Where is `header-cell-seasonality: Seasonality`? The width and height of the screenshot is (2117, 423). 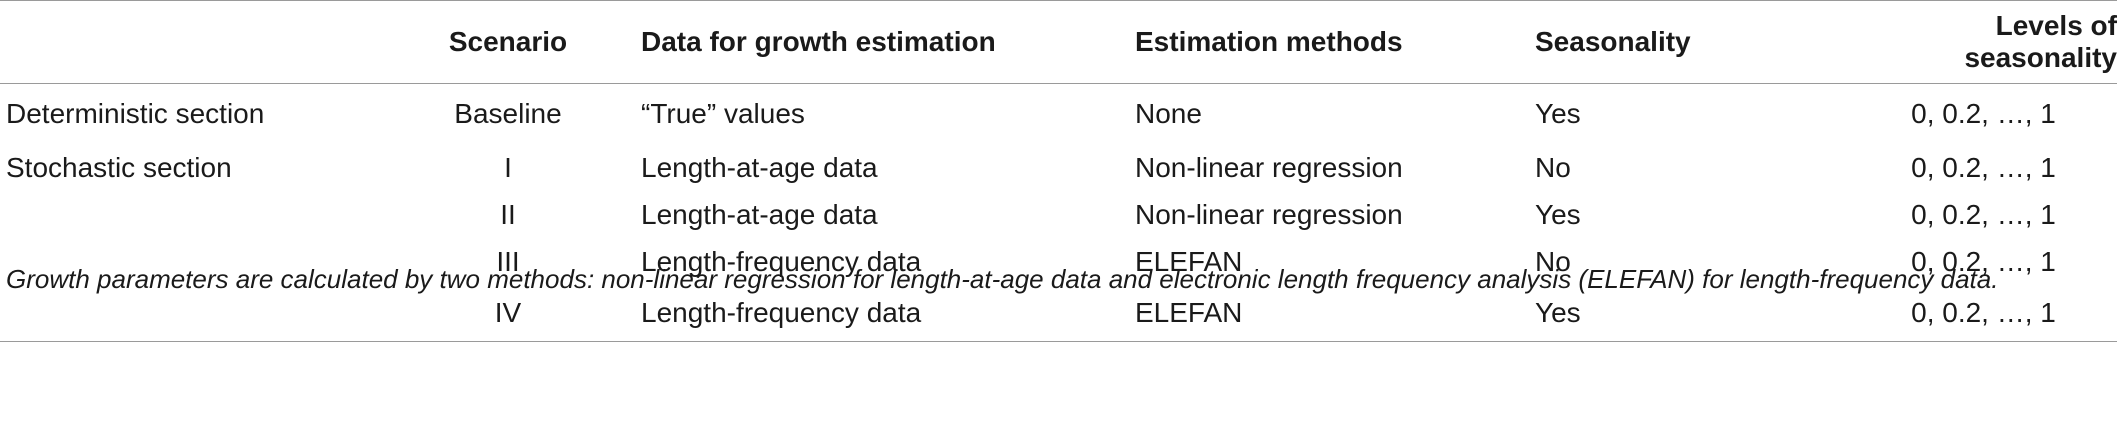 header-cell-seasonality: Seasonality is located at coordinates (1677, 42).